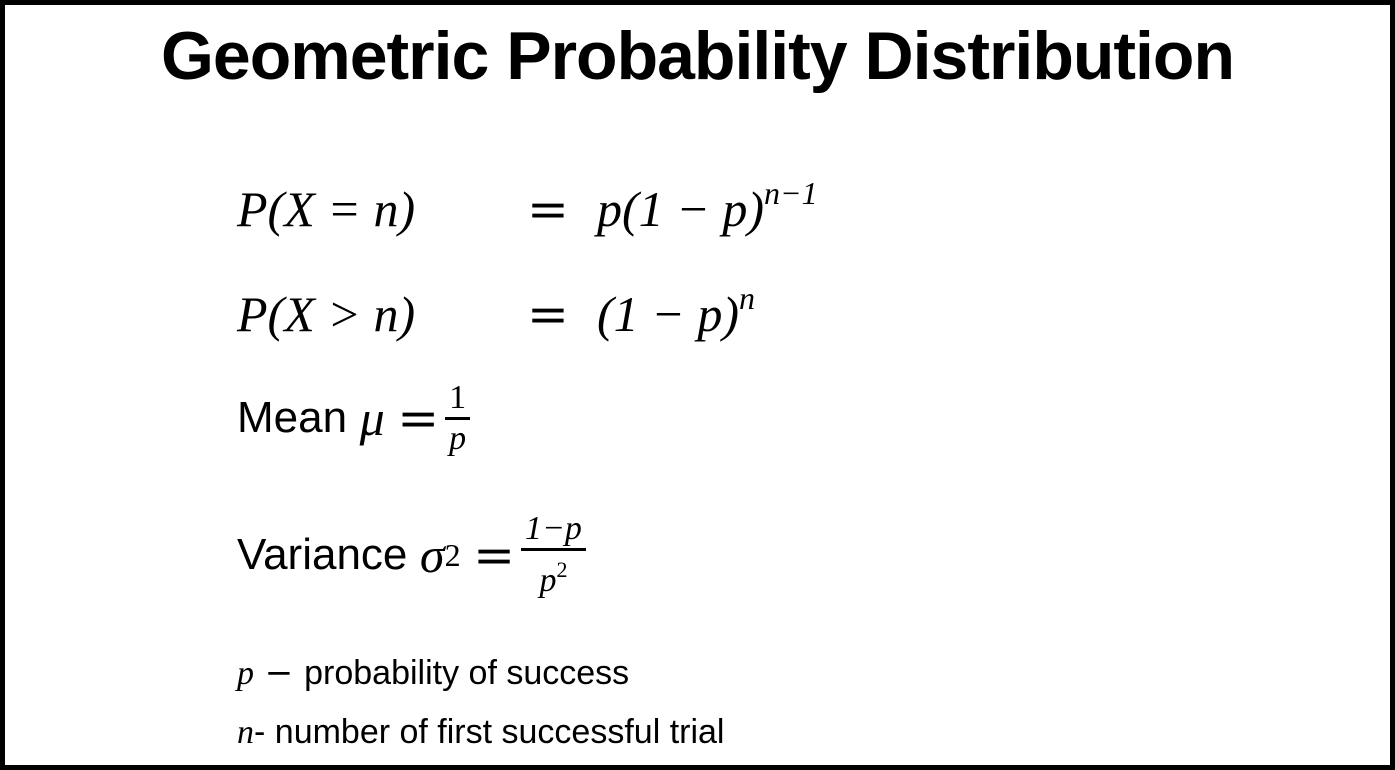 This screenshot has width=1395, height=770. I want to click on mean-denominator: p, so click(458, 438).